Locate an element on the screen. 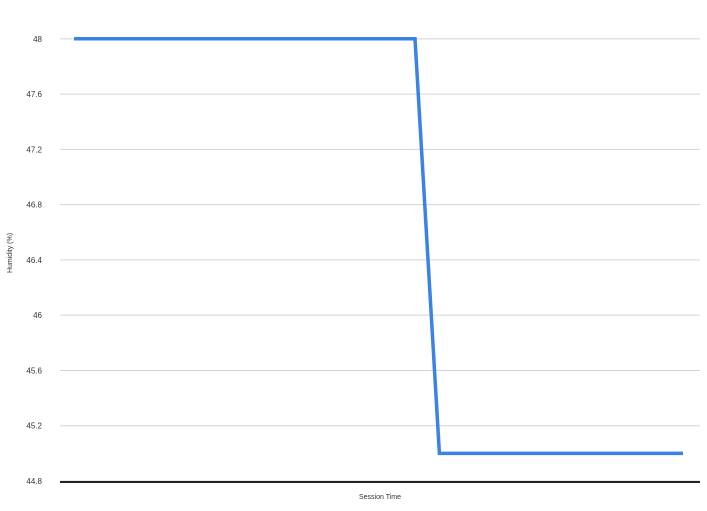 The width and height of the screenshot is (707, 511). y-tick-label: 46.4 is located at coordinates (34, 260).